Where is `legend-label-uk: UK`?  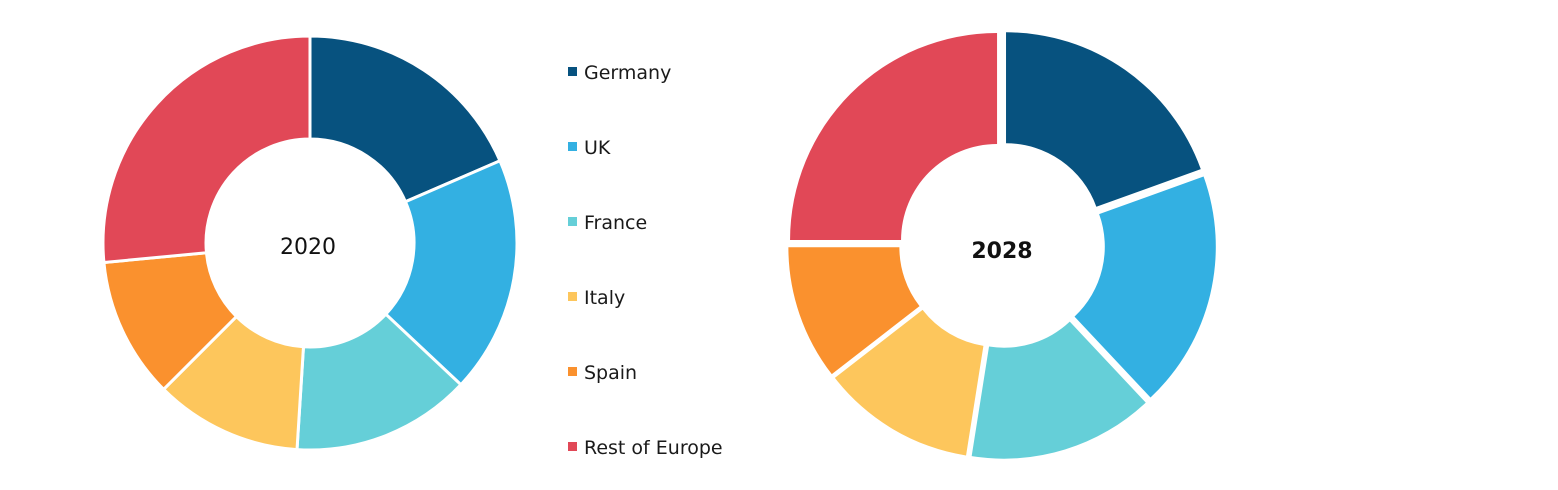 legend-label-uk: UK is located at coordinates (597, 148).